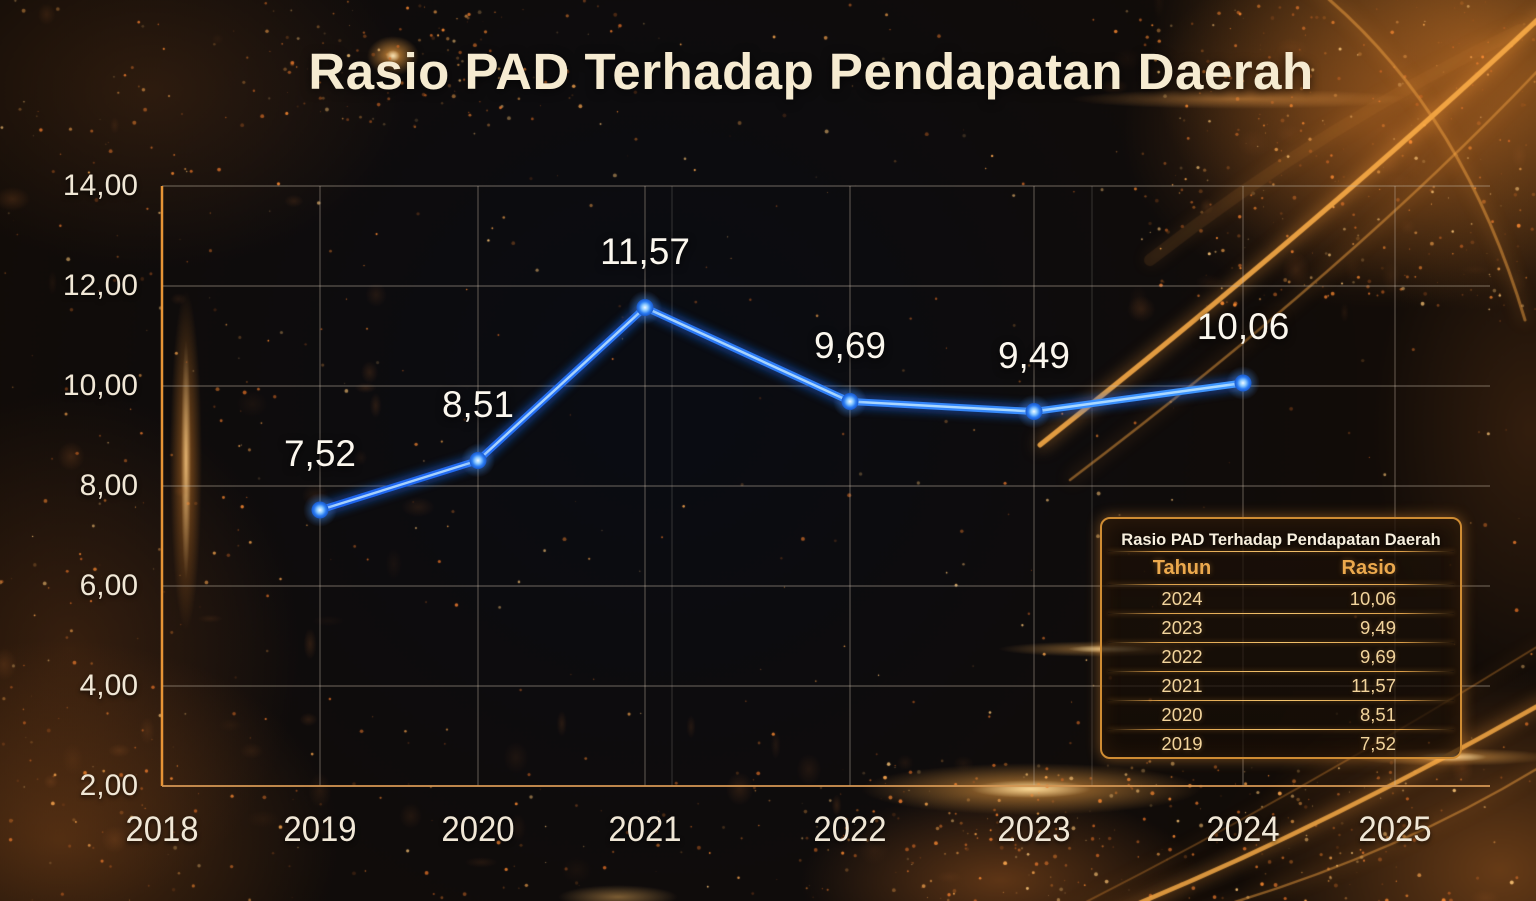 The image size is (1536, 901). What do you see at coordinates (100, 185) in the screenshot?
I see `y-tick-label: 14,00` at bounding box center [100, 185].